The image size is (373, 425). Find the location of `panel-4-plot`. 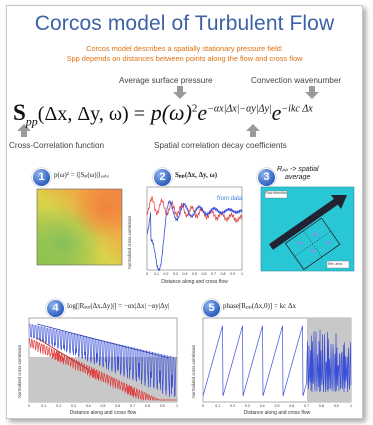

panel-4-plot is located at coordinates (103, 360).